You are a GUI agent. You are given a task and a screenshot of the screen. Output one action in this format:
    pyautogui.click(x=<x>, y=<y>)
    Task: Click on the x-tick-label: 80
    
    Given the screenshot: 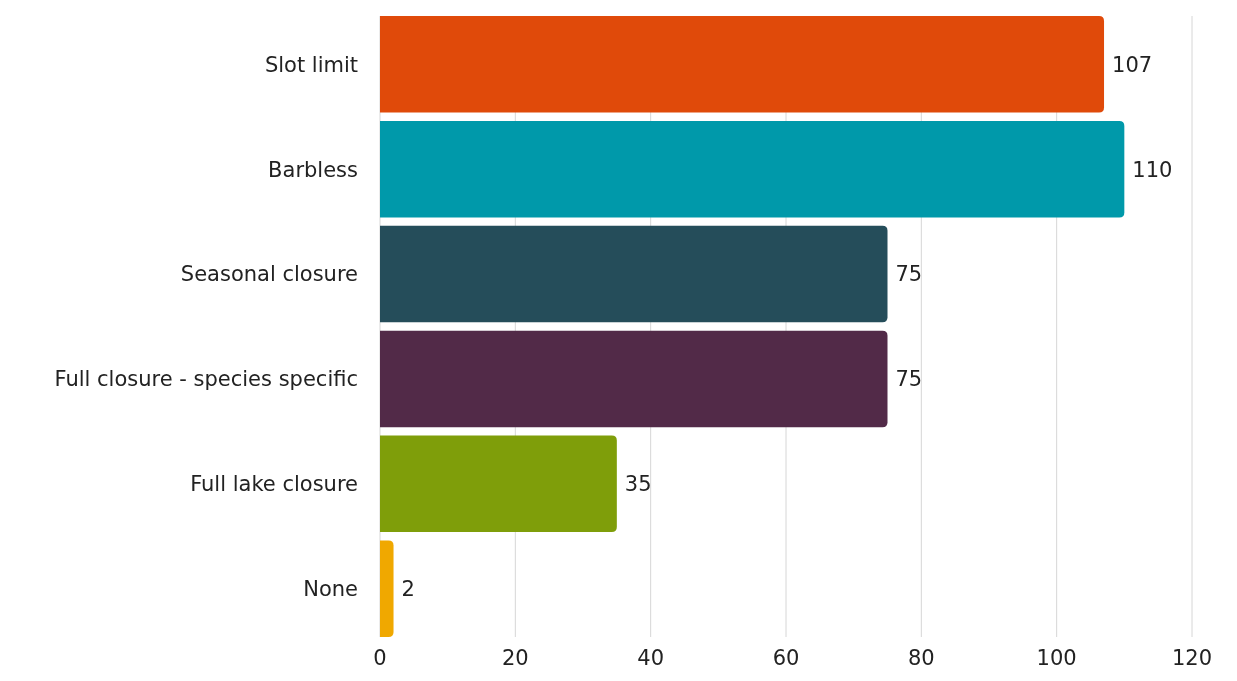 What is the action you would take?
    pyautogui.click(x=921, y=658)
    